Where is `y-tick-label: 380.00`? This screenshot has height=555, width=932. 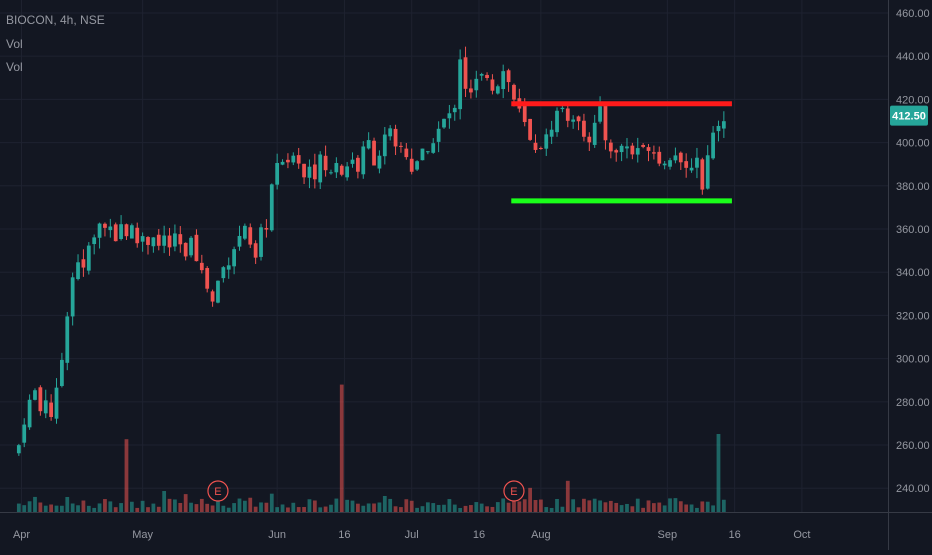
y-tick-label: 380.00 is located at coordinates (913, 187).